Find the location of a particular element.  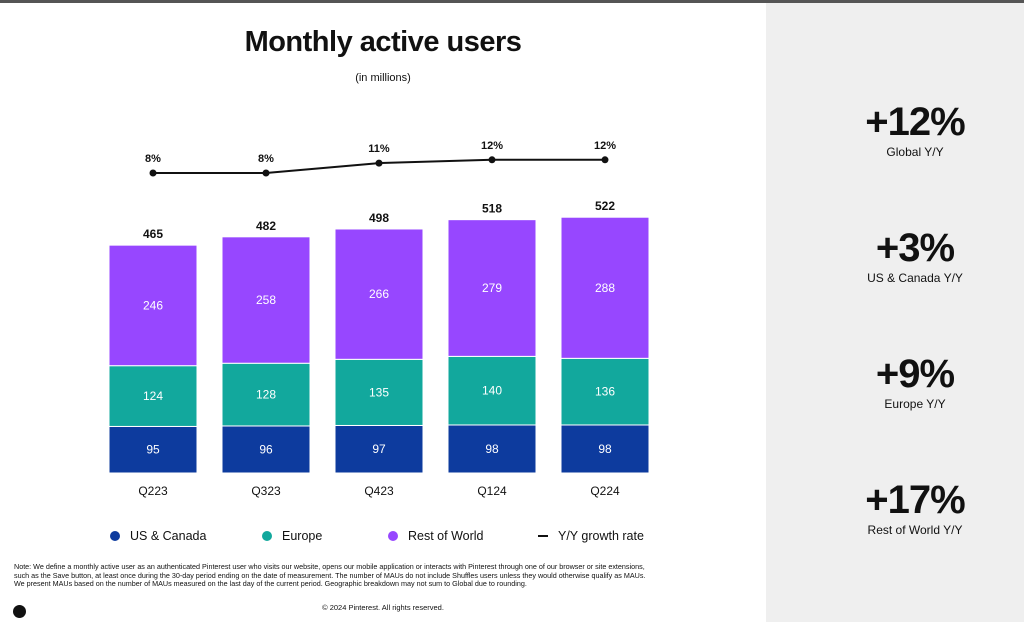

total-label: 498 is located at coordinates (379, 218).